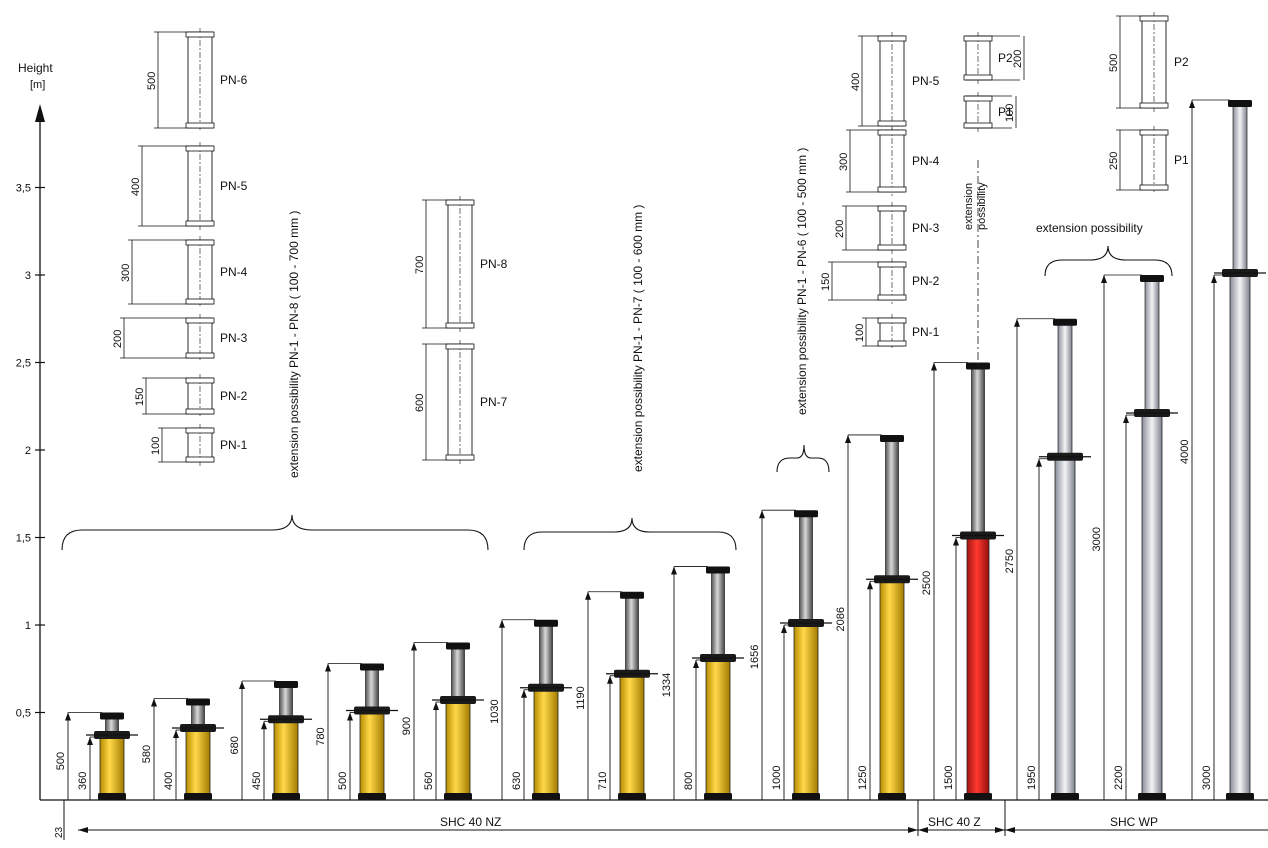 The width and height of the screenshot is (1268, 848). I want to click on prop-base-dim-label: 1000, so click(777, 778).